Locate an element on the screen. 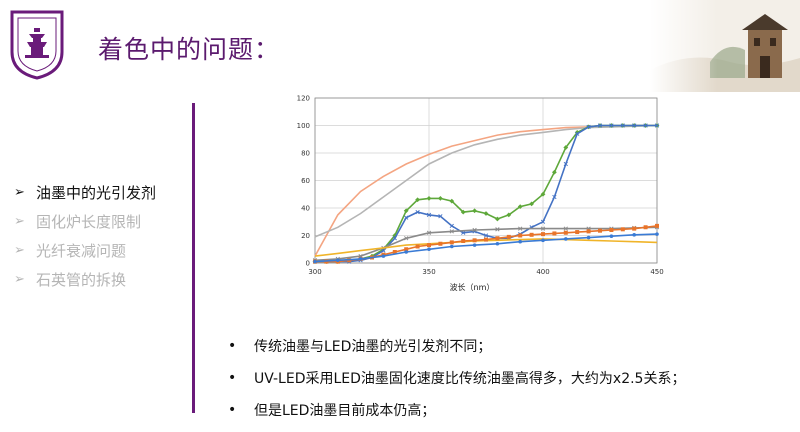 Image resolution: width=800 pixels, height=432 pixels. nav-item-label: 光纤衰减问题 is located at coordinates (81, 251).